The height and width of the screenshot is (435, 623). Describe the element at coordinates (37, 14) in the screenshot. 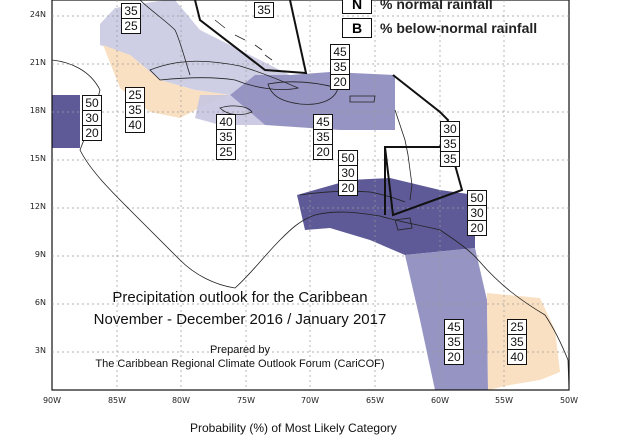

I see `lat-label-24n: 24N` at that location.